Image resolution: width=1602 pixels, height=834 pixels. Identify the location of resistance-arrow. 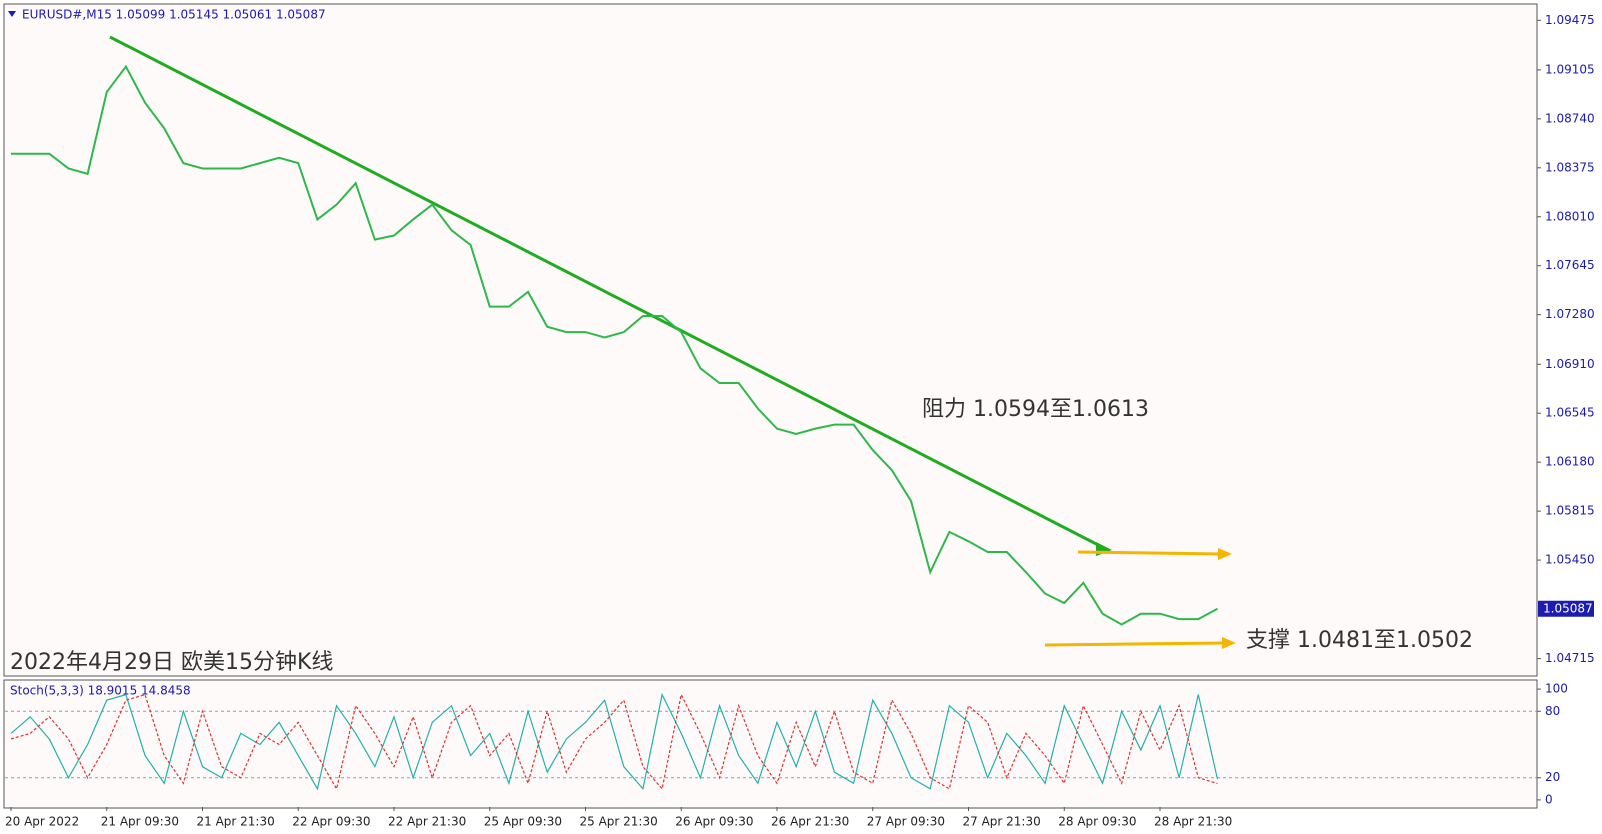
(1150, 553).